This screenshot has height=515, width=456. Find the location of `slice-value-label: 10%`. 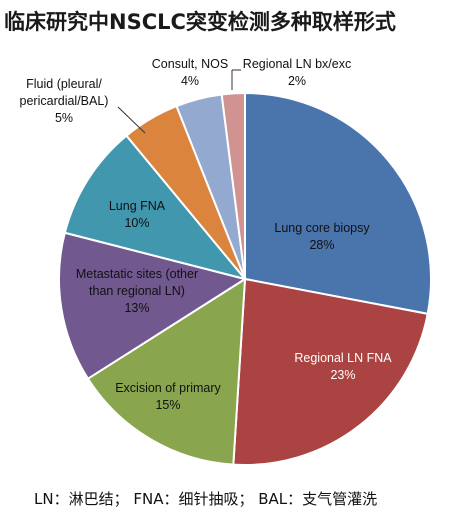

slice-value-label: 10% is located at coordinates (136, 223).